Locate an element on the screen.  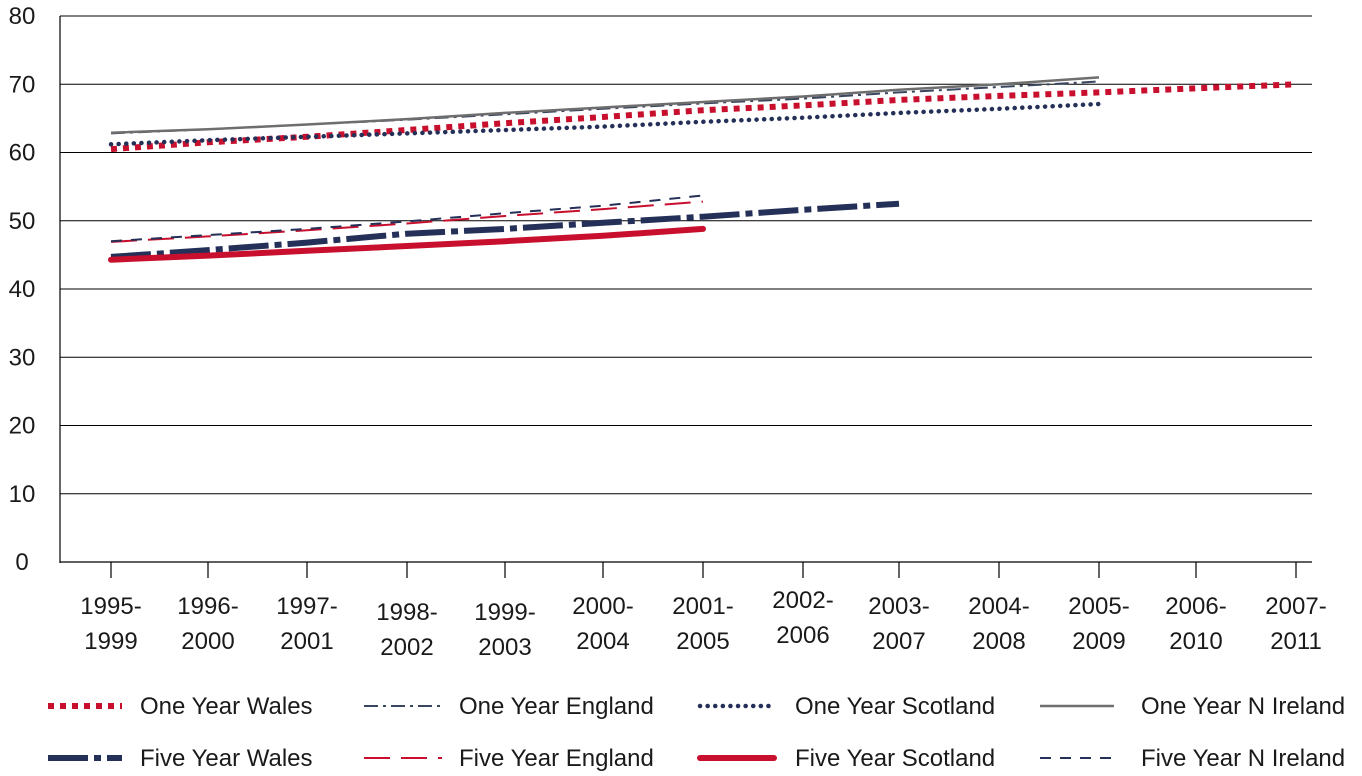
x-tick-label: 1999- is located at coordinates (504, 612).